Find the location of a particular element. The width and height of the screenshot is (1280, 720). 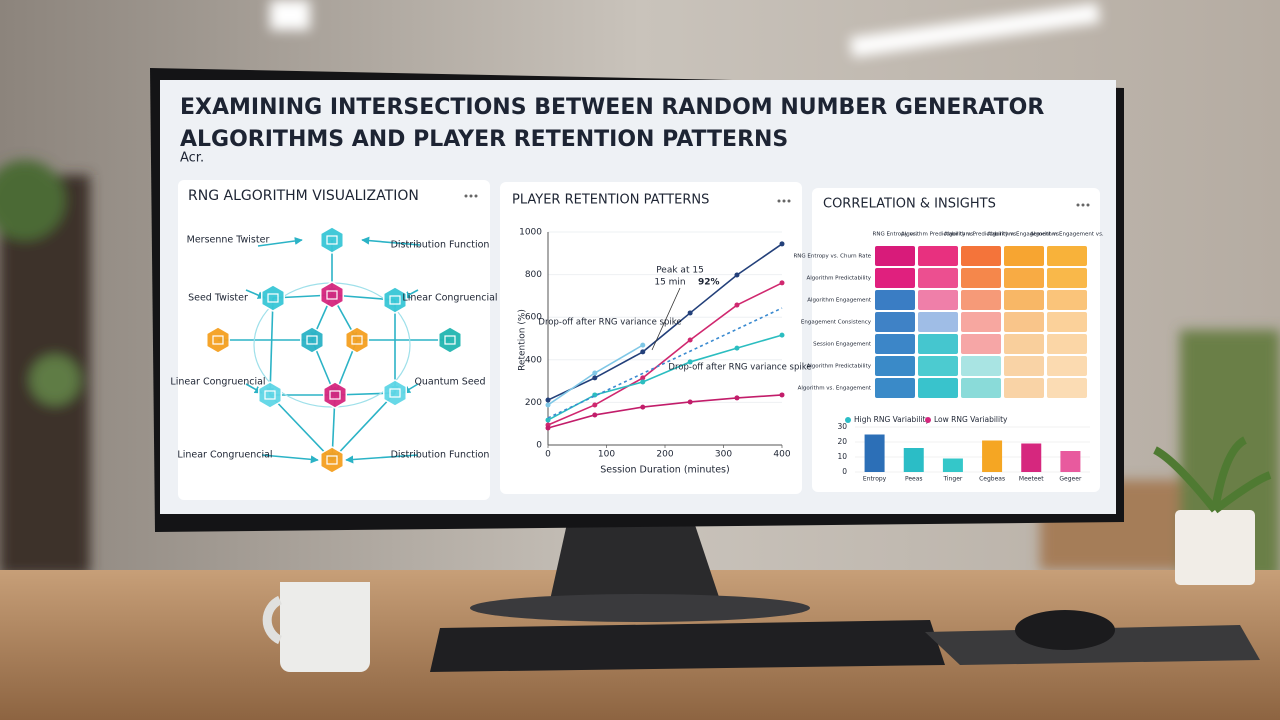

heatmap-row-label: Algorithm Predictability is located at coordinates (839, 279).